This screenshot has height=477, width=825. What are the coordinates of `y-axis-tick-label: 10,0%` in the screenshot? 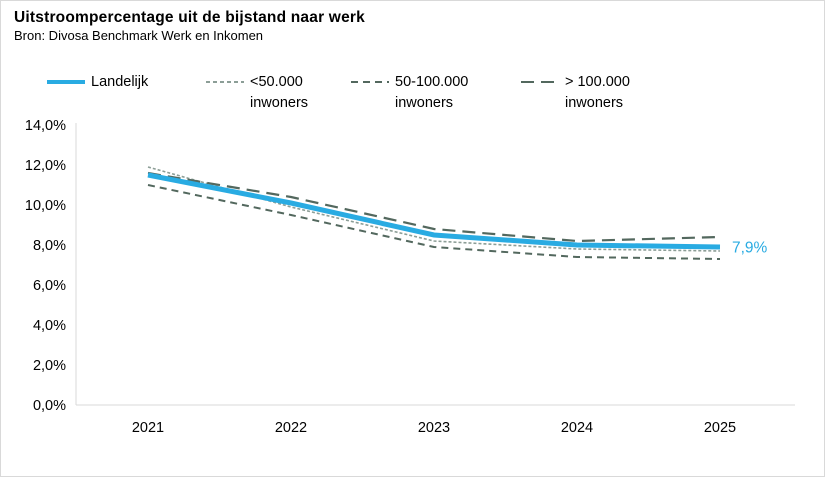 It's located at (45, 206).